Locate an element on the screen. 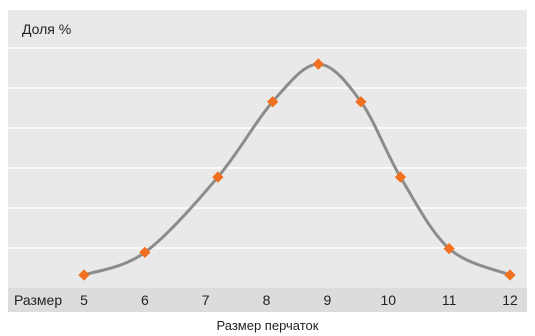 This screenshot has height=336, width=535. x-axis-band is located at coordinates (267, 300).